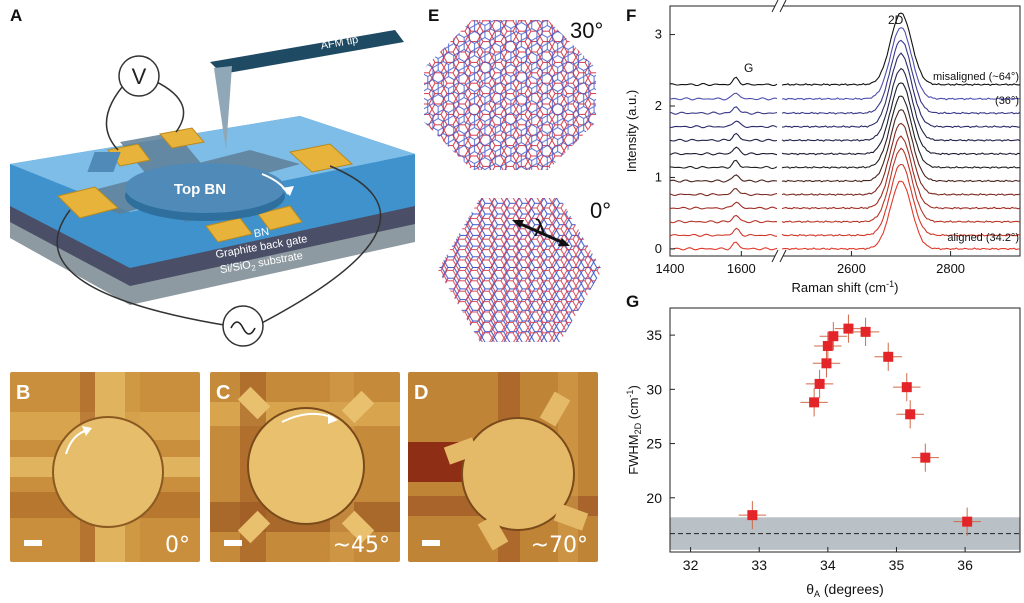 This screenshot has width=1024, height=603. What do you see at coordinates (691, 565) in the screenshot?
I see `x-tick-label: 32` at bounding box center [691, 565].